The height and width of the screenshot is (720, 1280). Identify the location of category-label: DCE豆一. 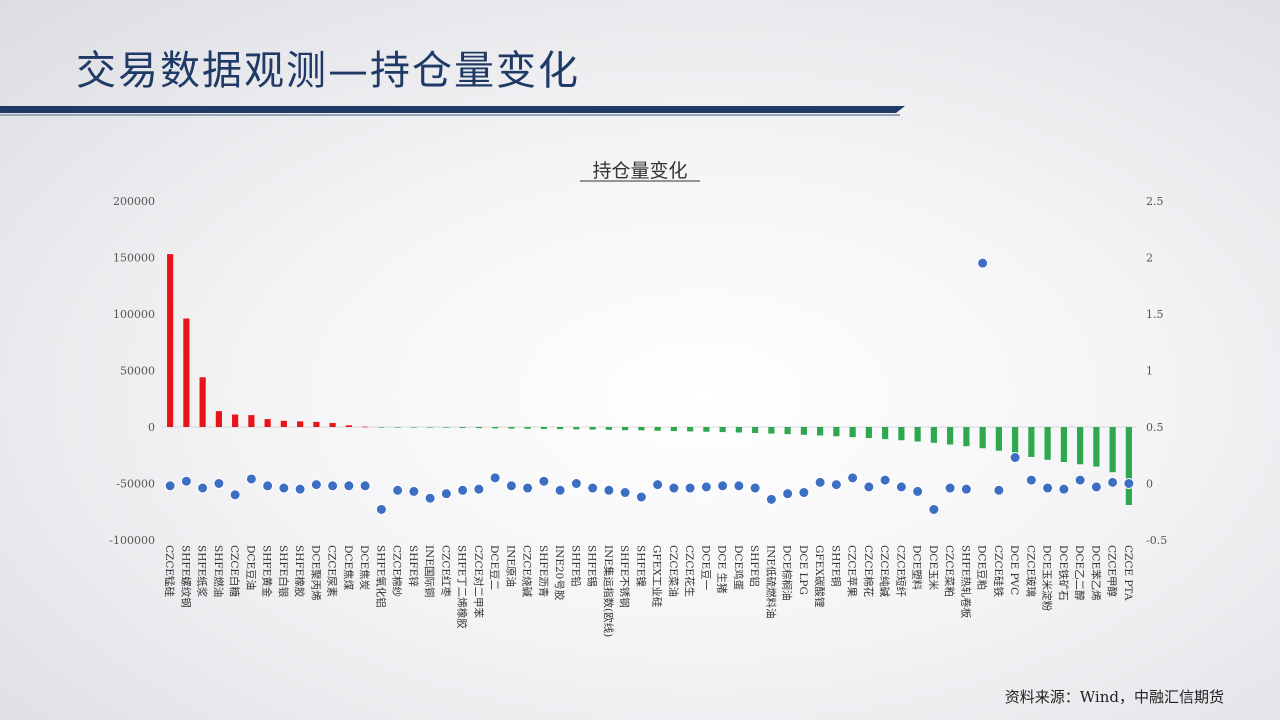
(705, 568).